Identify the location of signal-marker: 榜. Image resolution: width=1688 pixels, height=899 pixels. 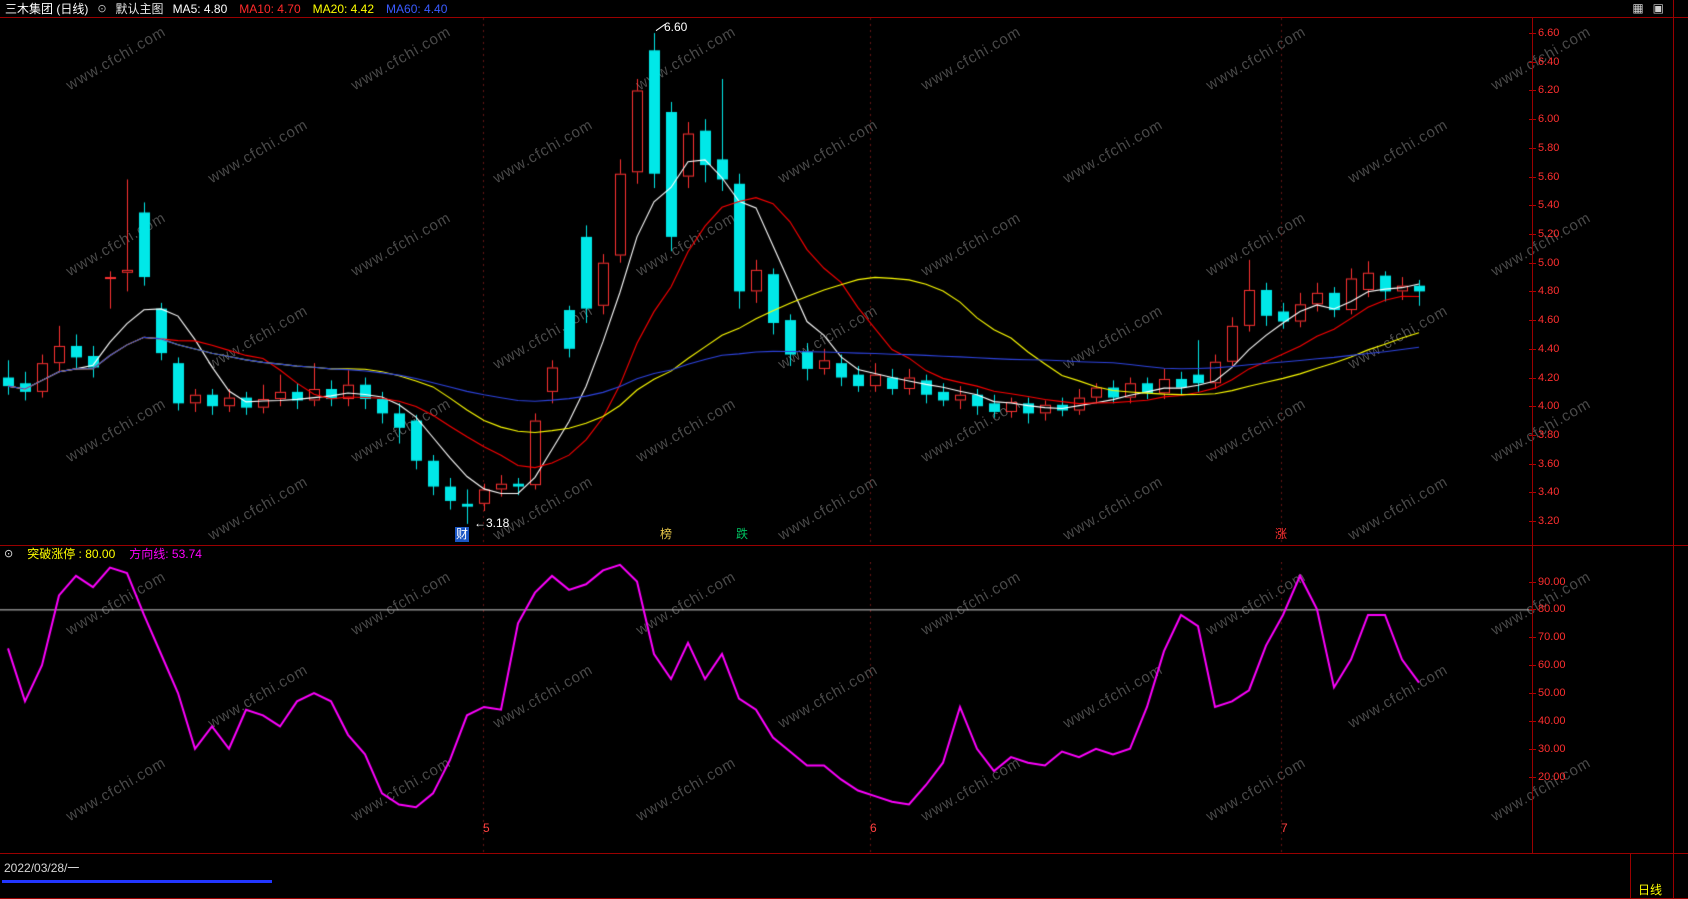
(666, 534).